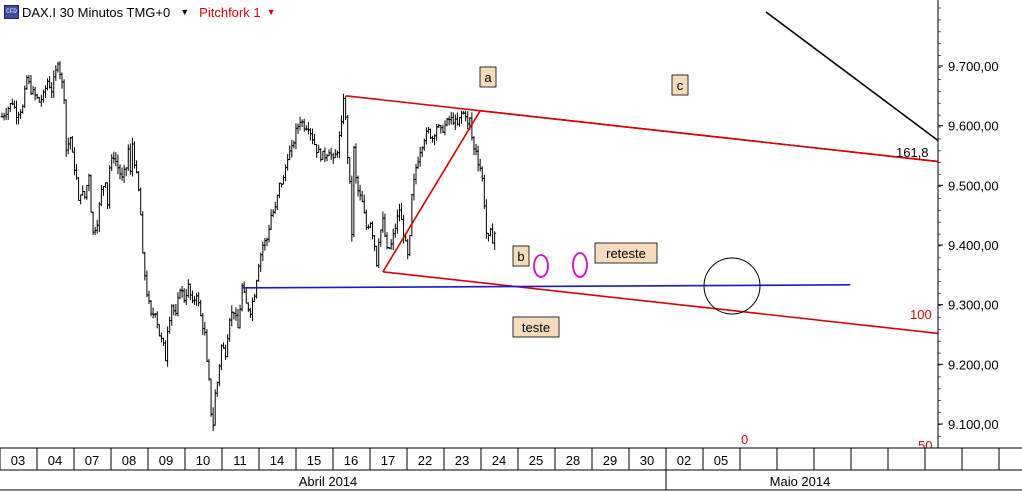 This screenshot has height=491, width=1022. I want to click on reteste-label: reteste, so click(626, 253).